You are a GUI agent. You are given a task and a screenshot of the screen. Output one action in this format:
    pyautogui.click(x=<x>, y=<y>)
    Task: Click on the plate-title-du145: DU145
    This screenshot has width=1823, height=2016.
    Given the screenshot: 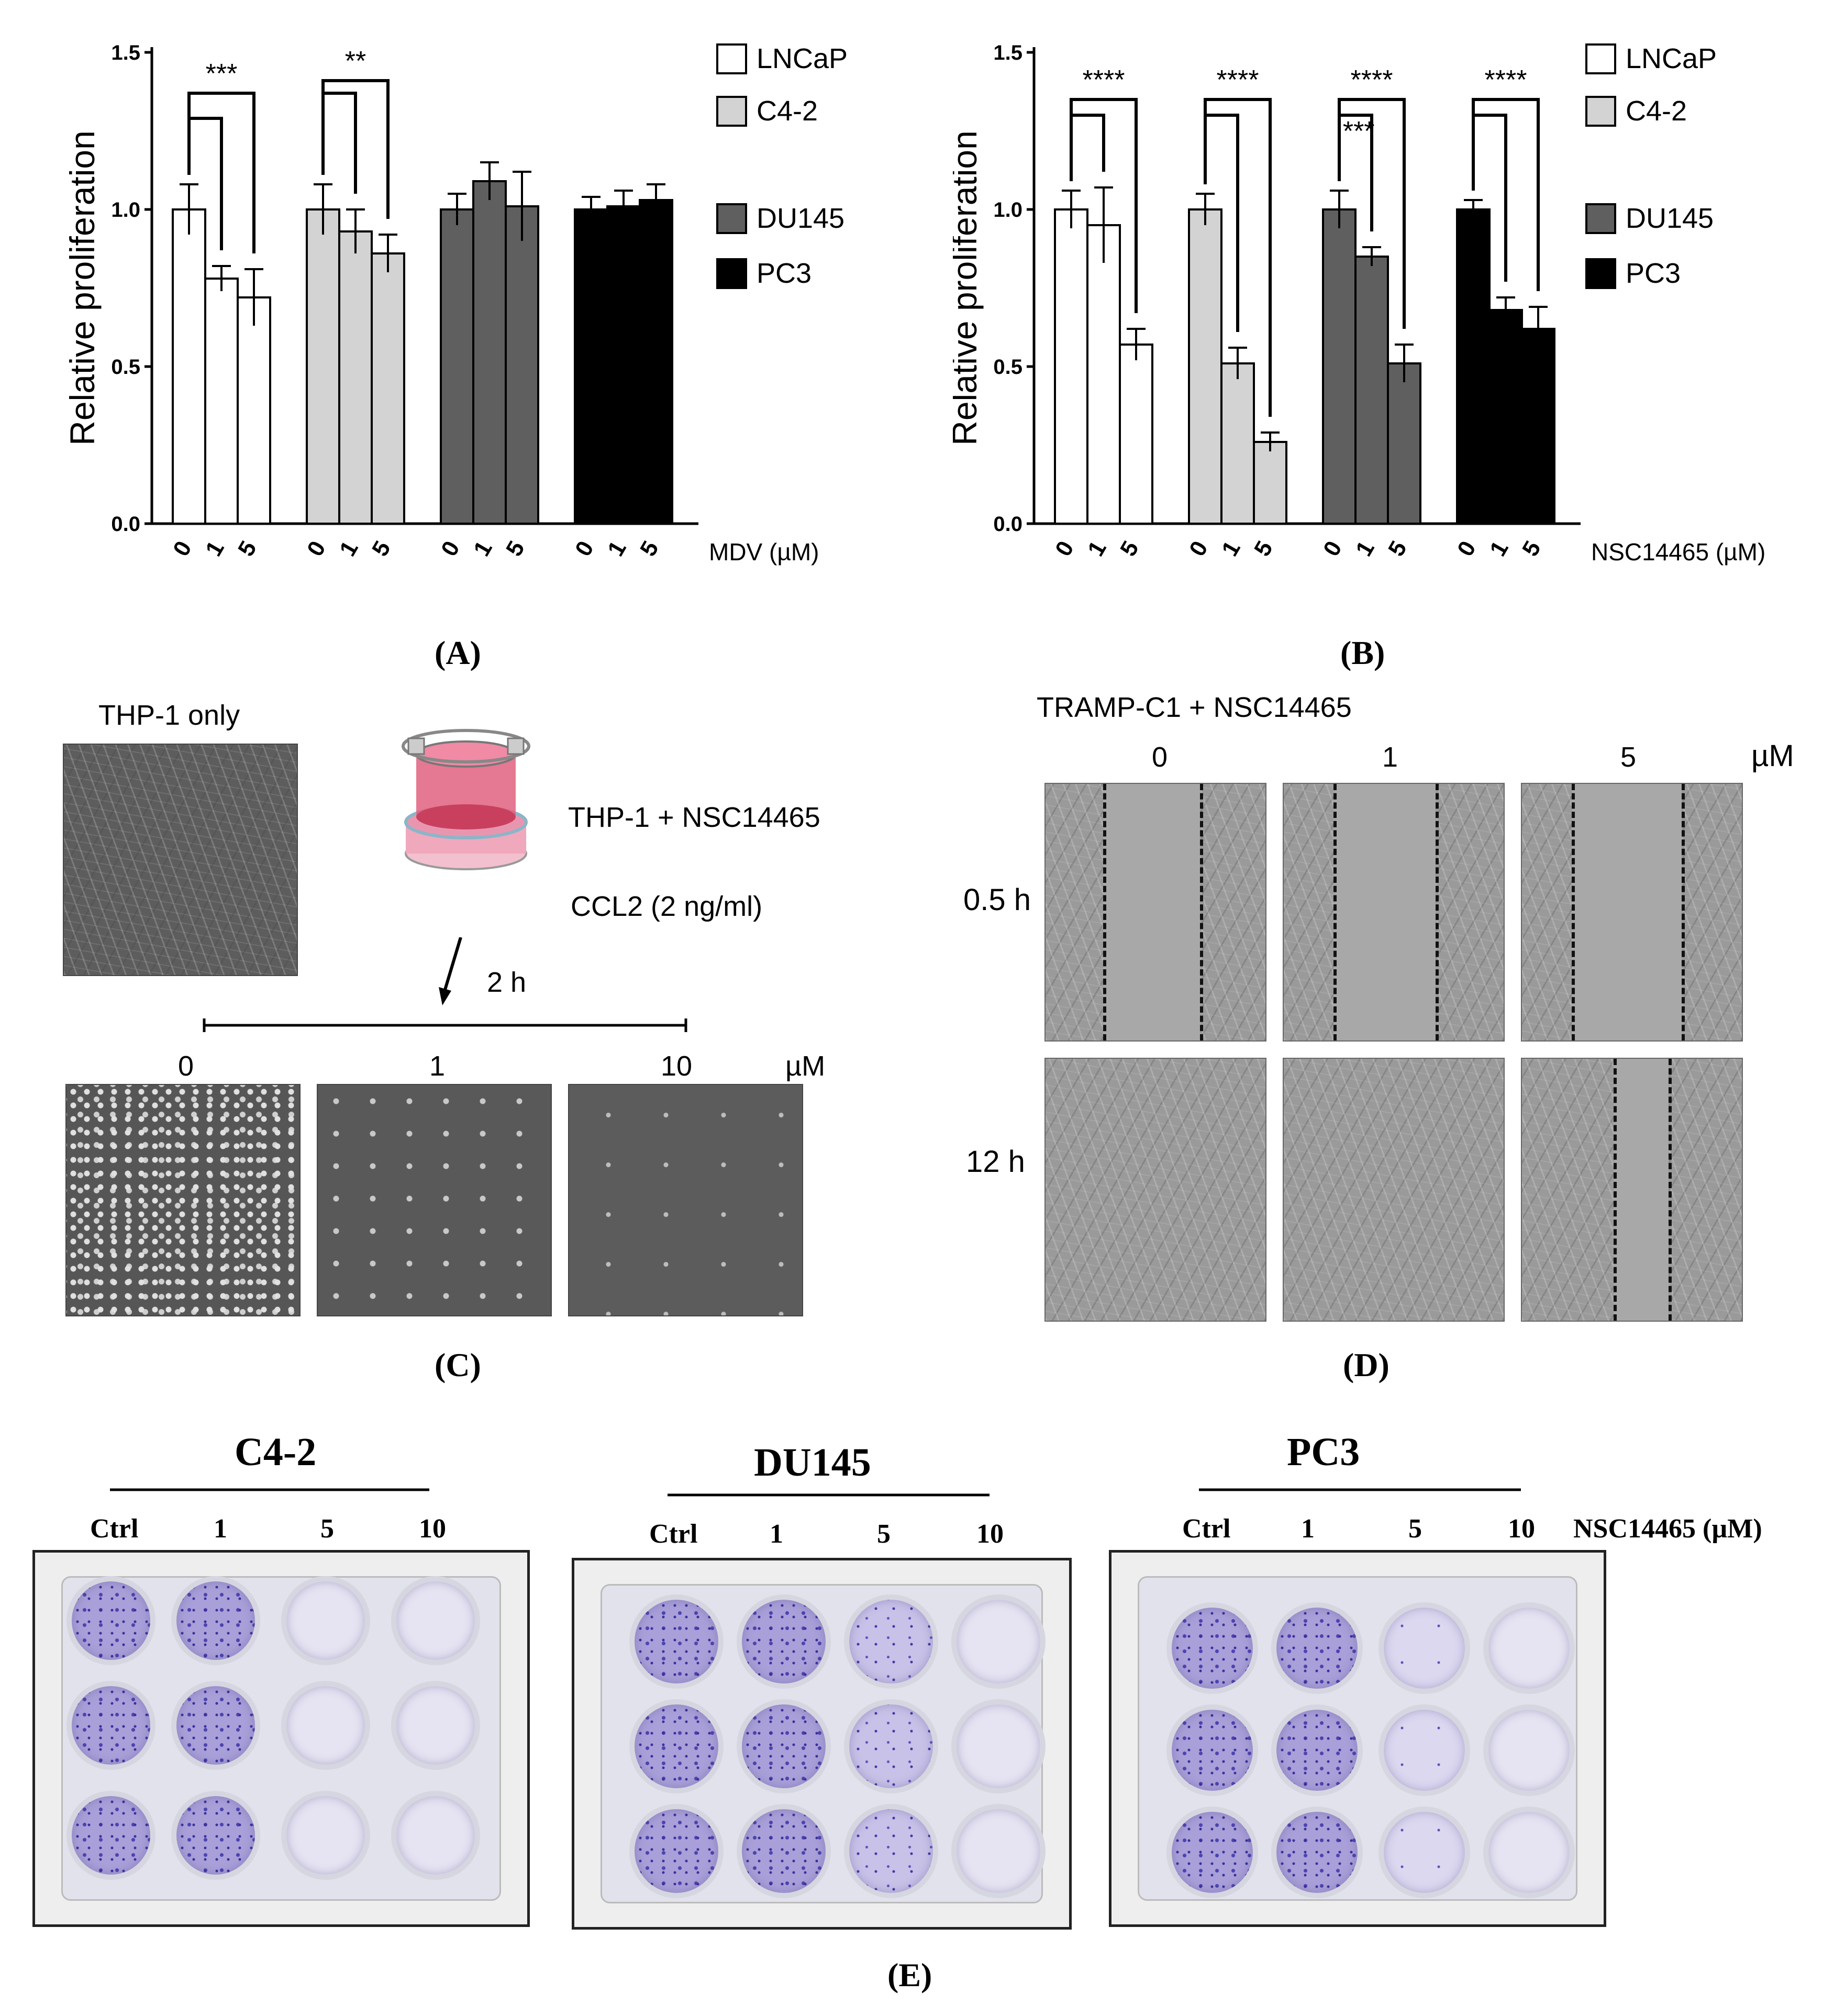 What is the action you would take?
    pyautogui.click(x=812, y=1463)
    